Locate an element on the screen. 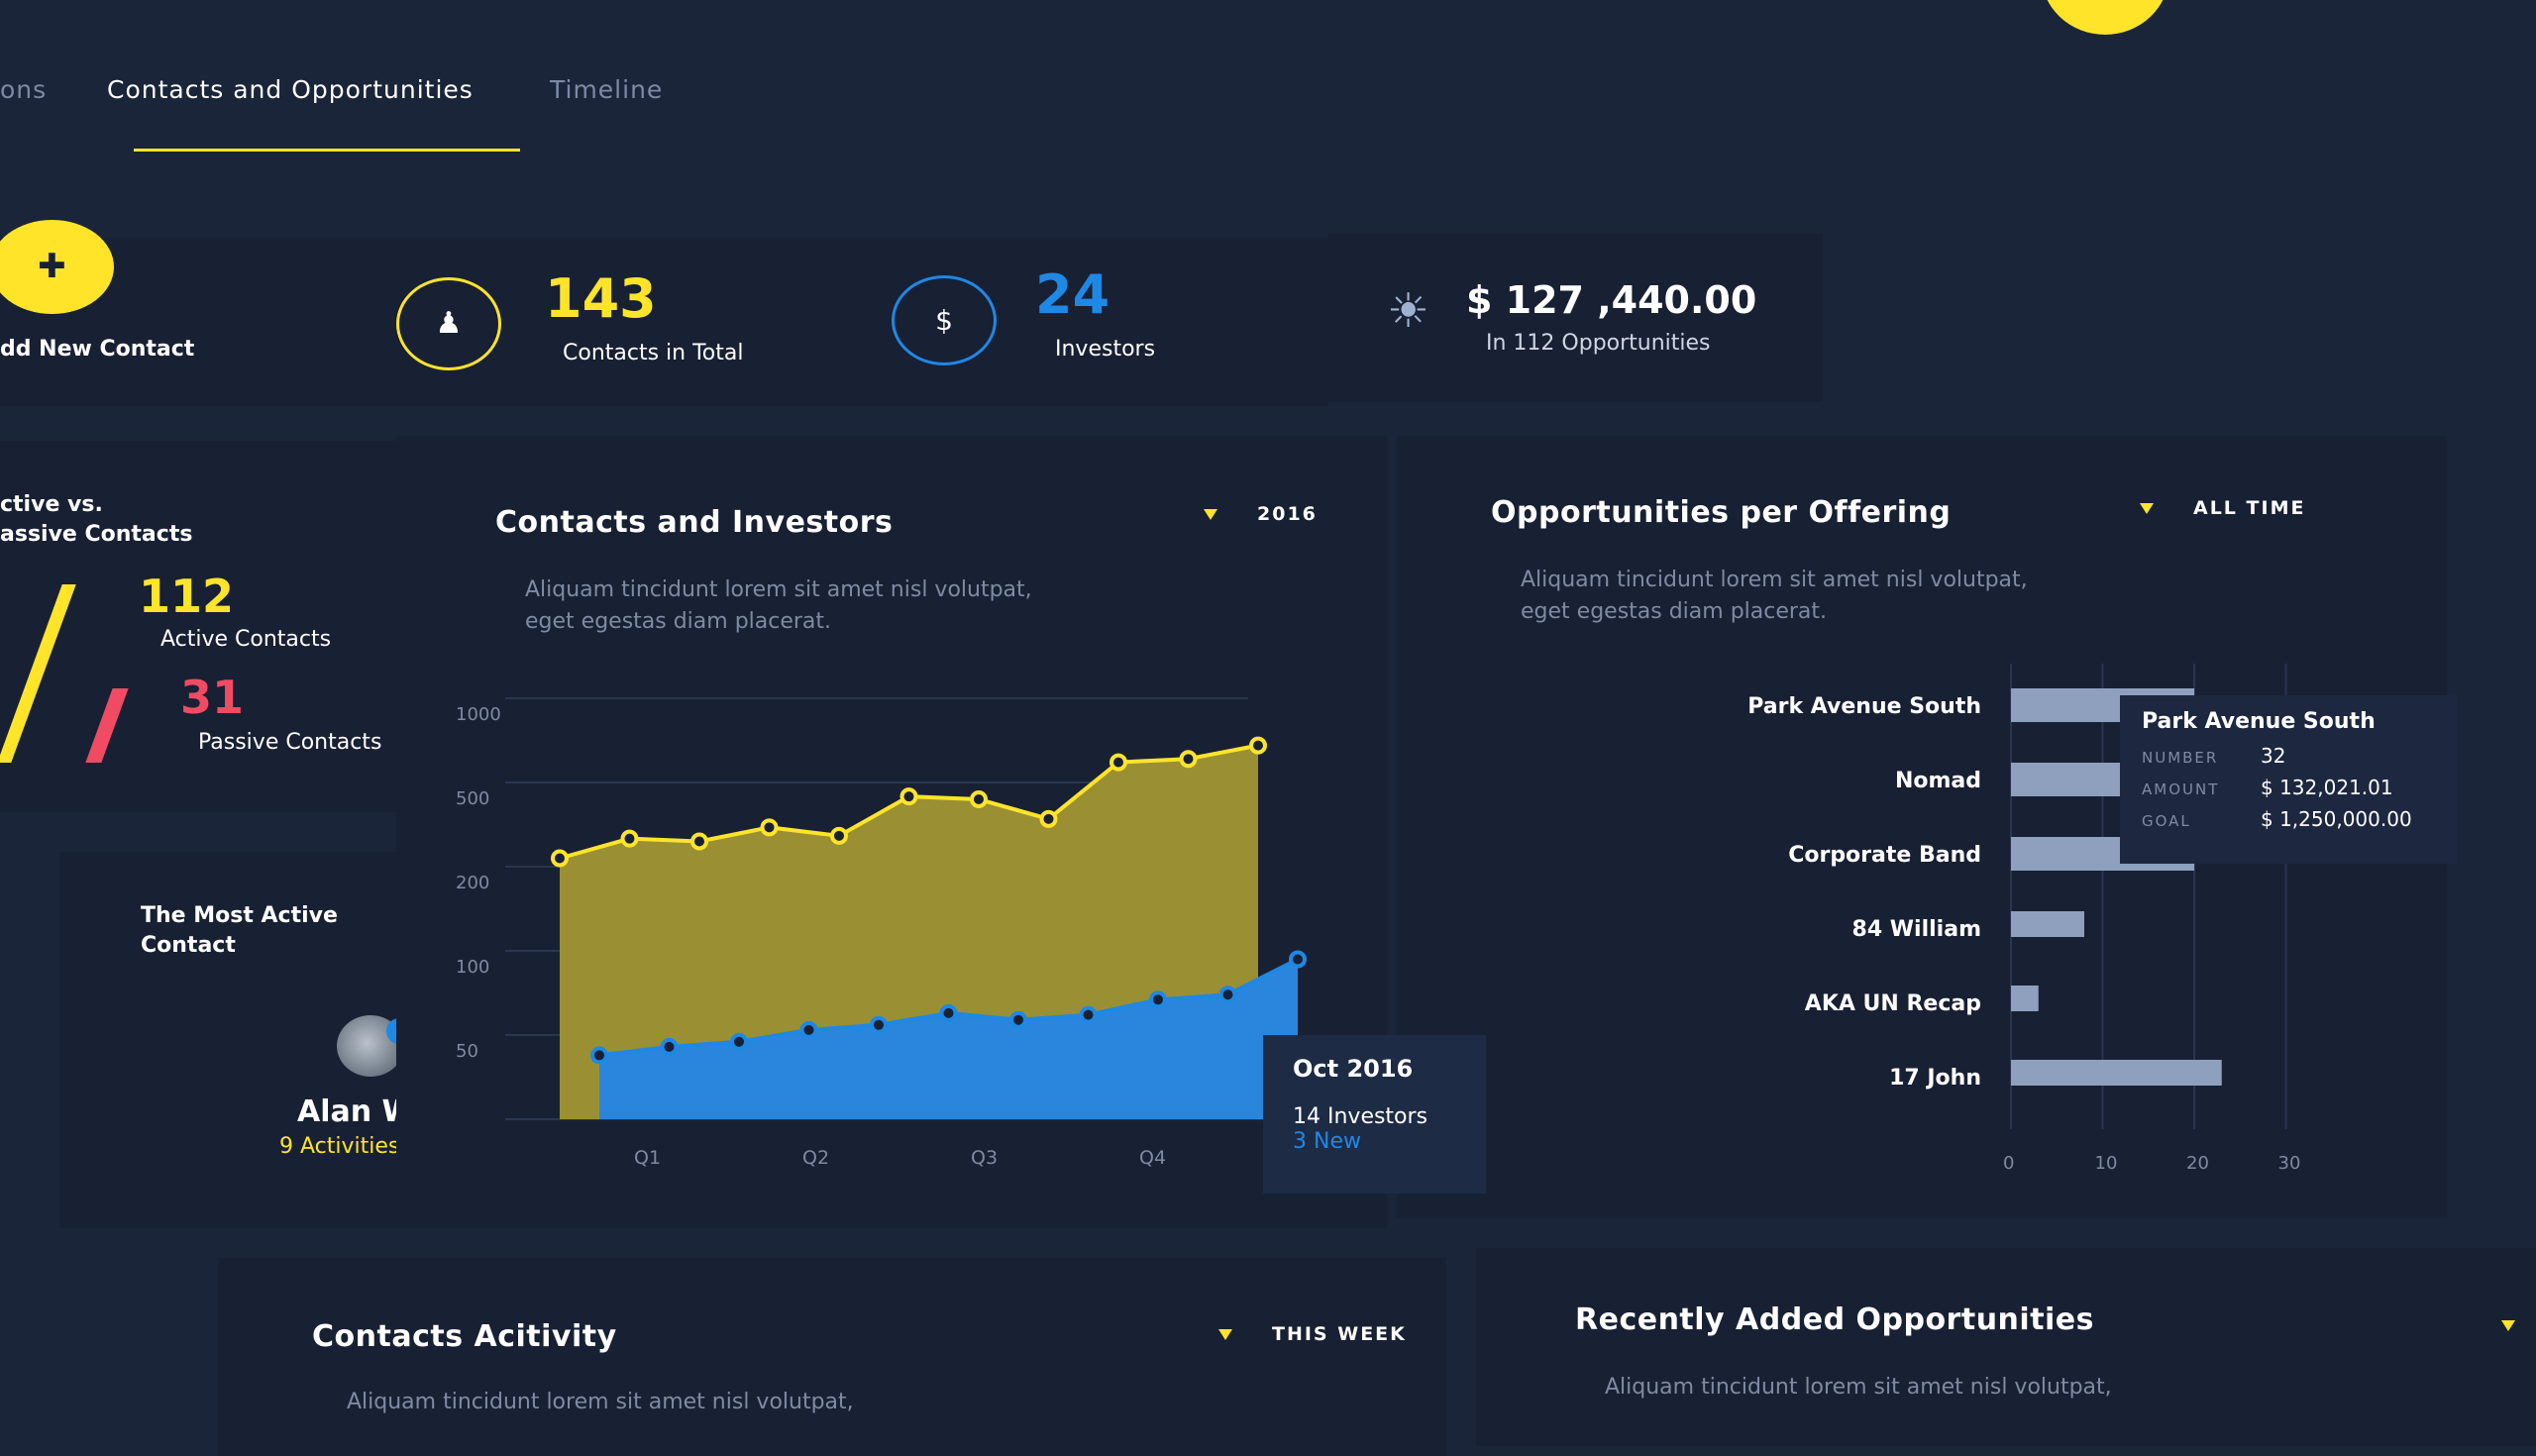 The image size is (2536, 1456). goal-value: $ 1,250,000.00 is located at coordinates (2336, 819).